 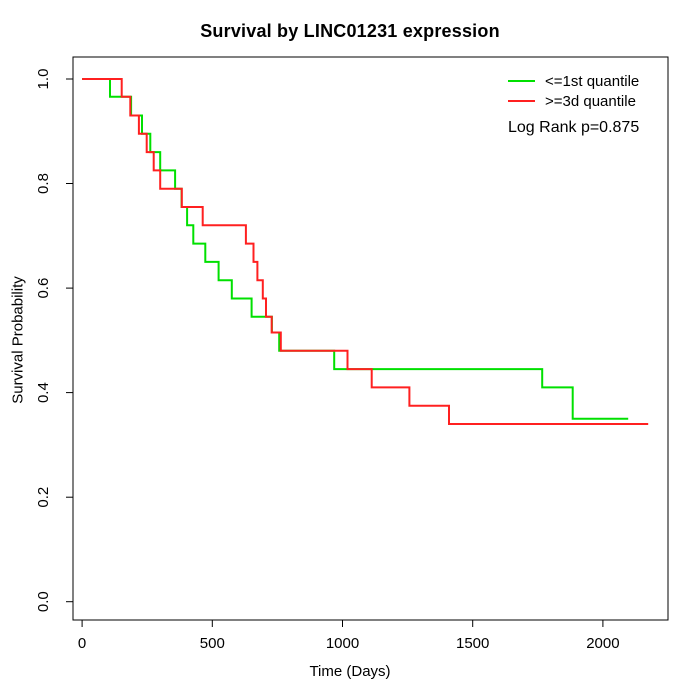 I want to click on x-axis-tick-label: 1500, so click(x=472, y=643).